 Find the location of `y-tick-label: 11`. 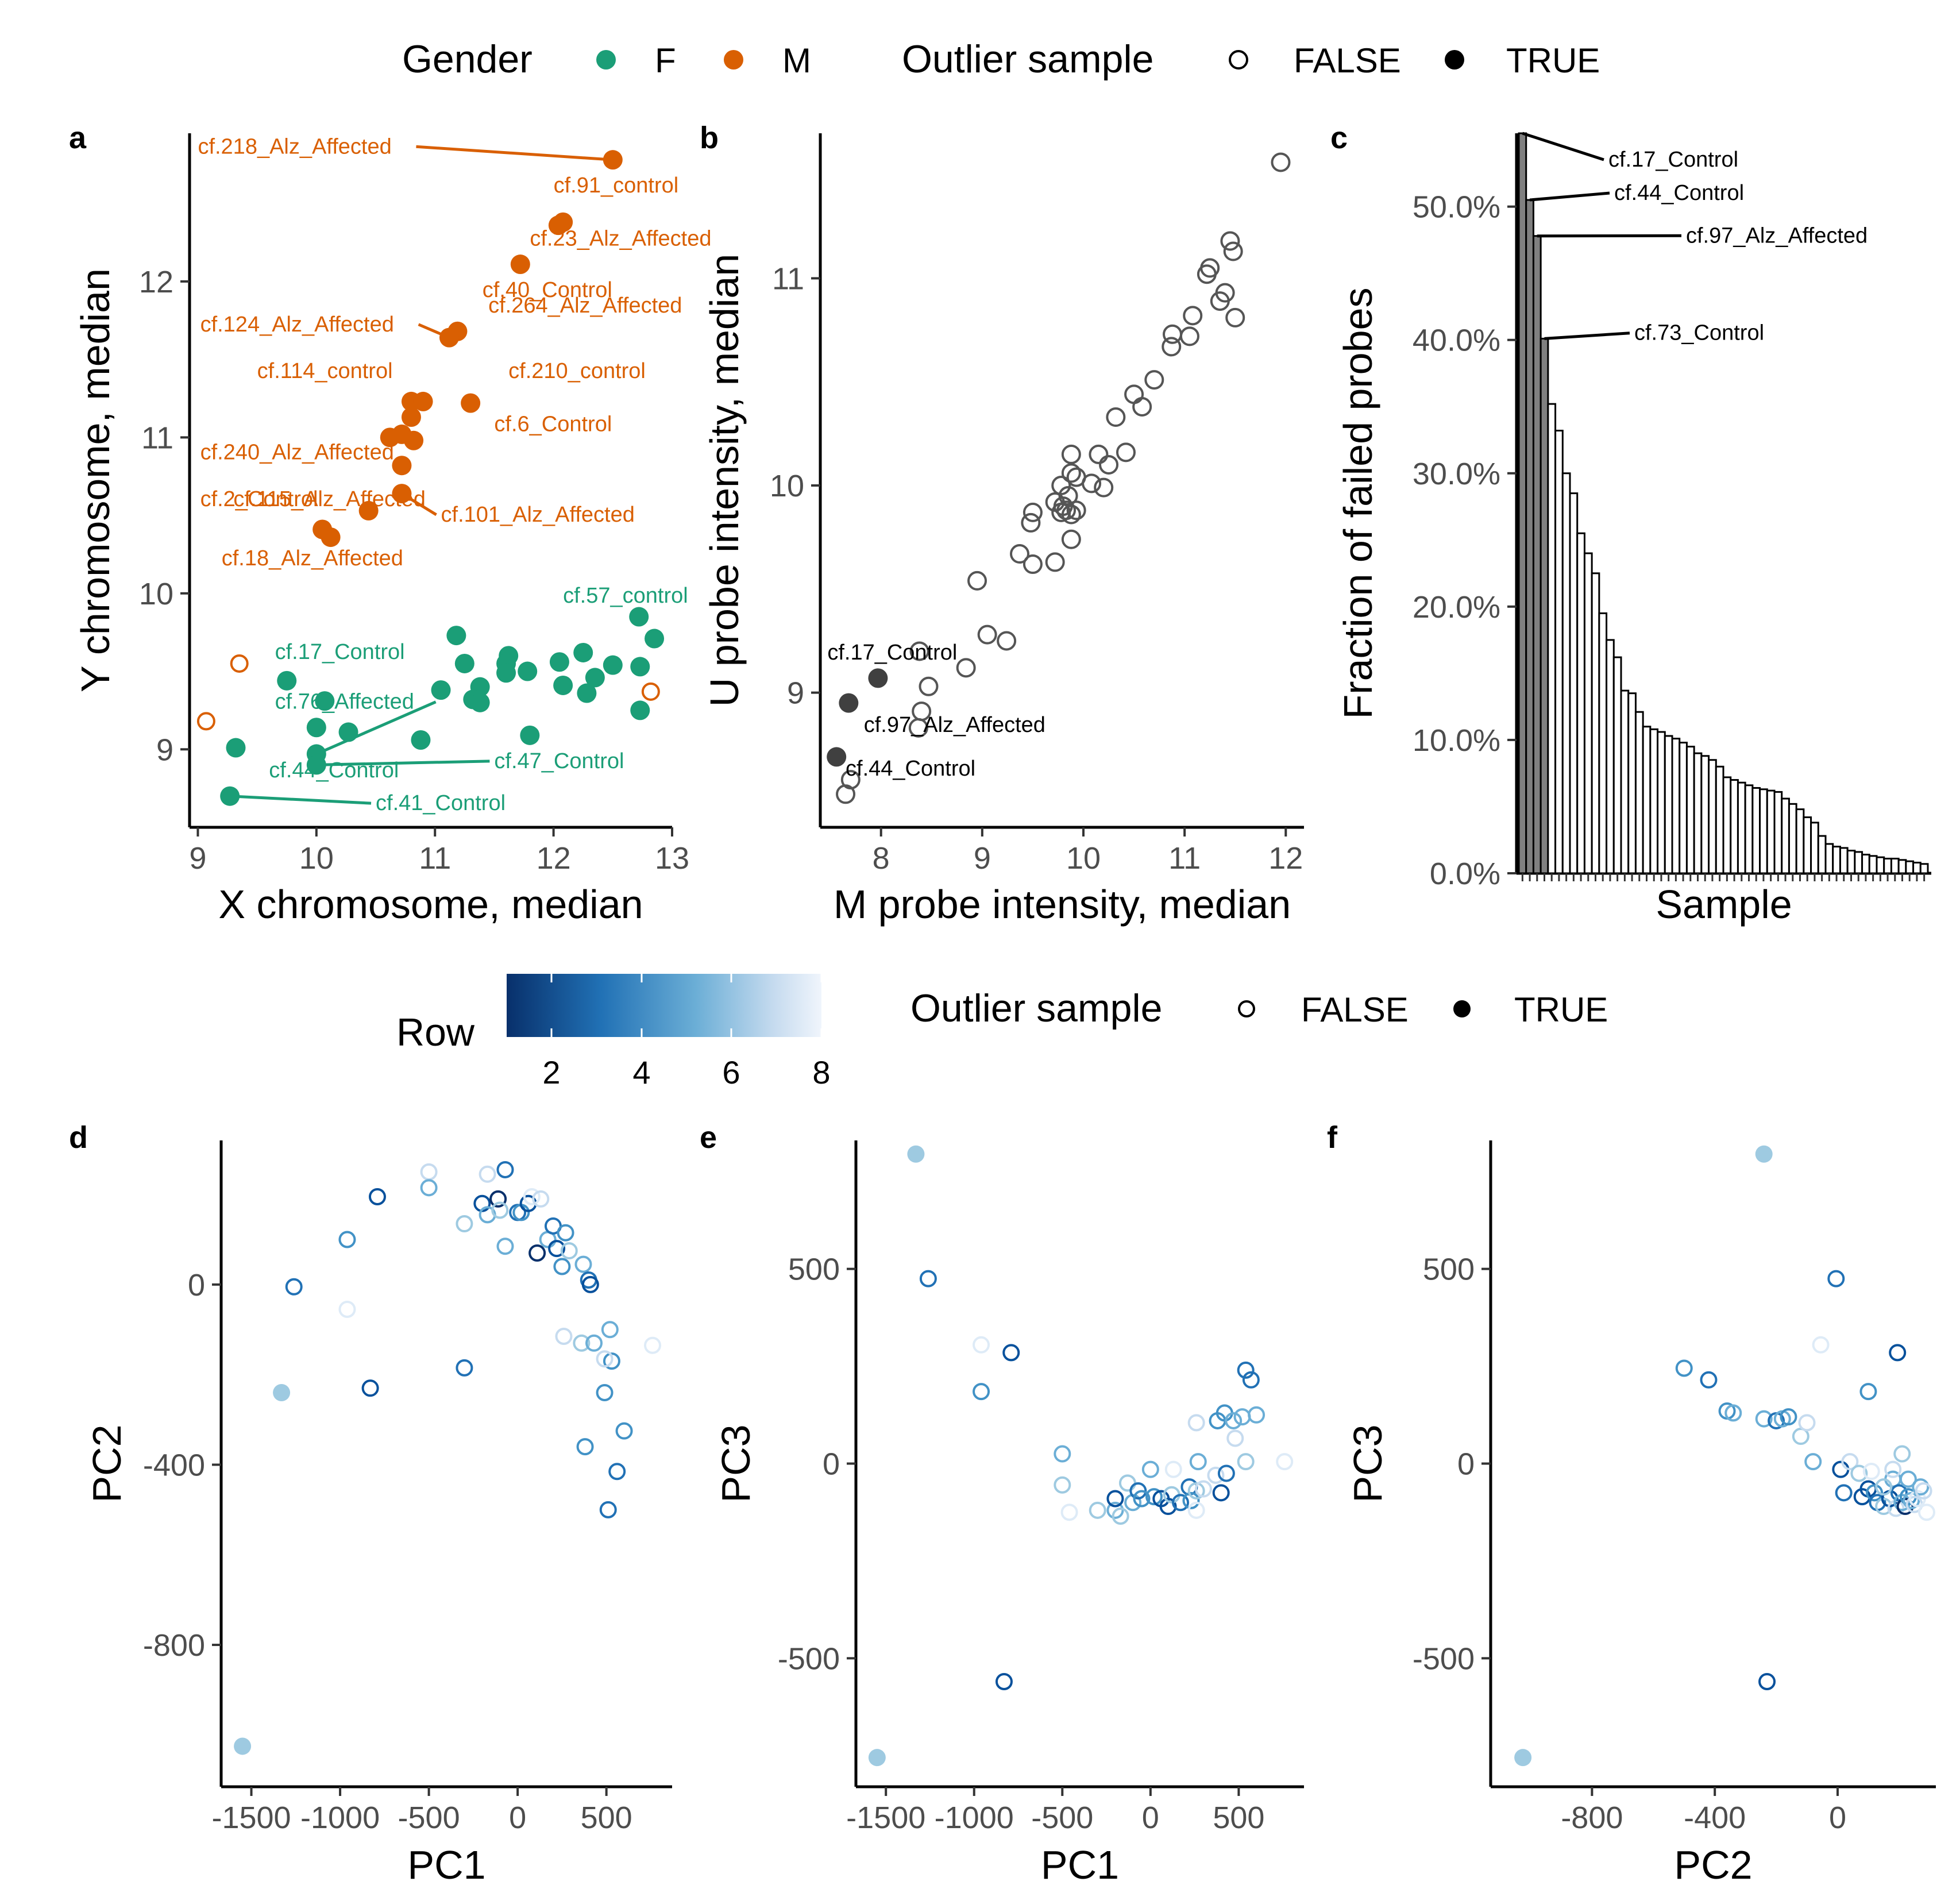

y-tick-label: 11 is located at coordinates (157, 438).